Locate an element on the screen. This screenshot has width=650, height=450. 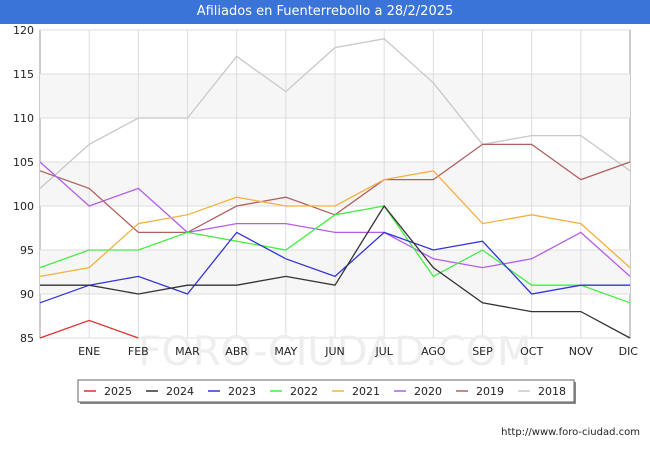
y-tick-label: 120 is located at coordinates (23, 30).